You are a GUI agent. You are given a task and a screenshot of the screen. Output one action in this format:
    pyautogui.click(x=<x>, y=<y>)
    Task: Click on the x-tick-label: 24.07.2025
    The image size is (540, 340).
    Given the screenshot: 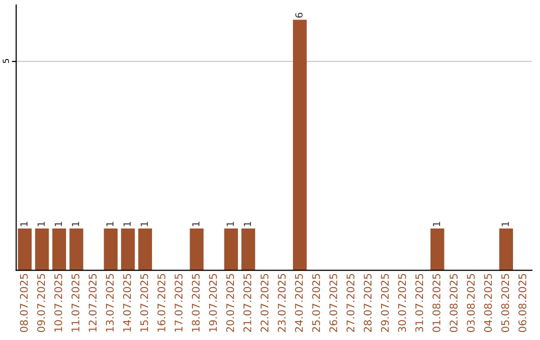 What is the action you would take?
    pyautogui.click(x=298, y=303)
    